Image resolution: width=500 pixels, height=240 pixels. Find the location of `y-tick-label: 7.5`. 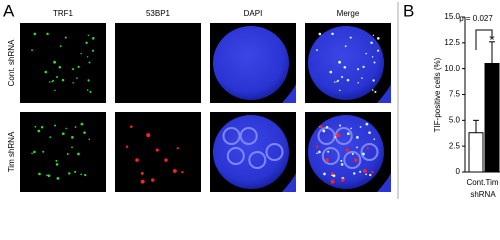

y-tick-label: 7.5 is located at coordinates (455, 94).